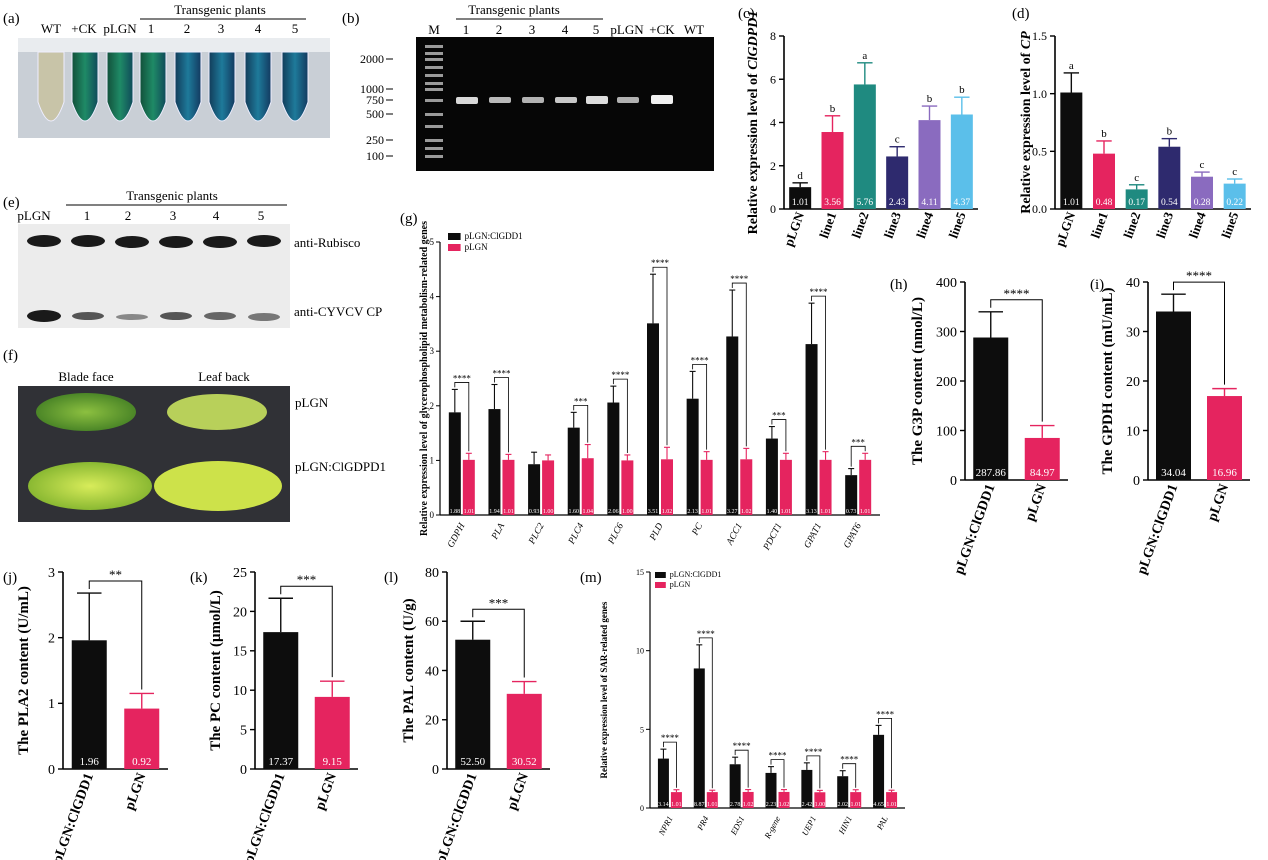 The height and width of the screenshot is (860, 1268). I want to click on y-tick-label: 100, so click(946, 431).